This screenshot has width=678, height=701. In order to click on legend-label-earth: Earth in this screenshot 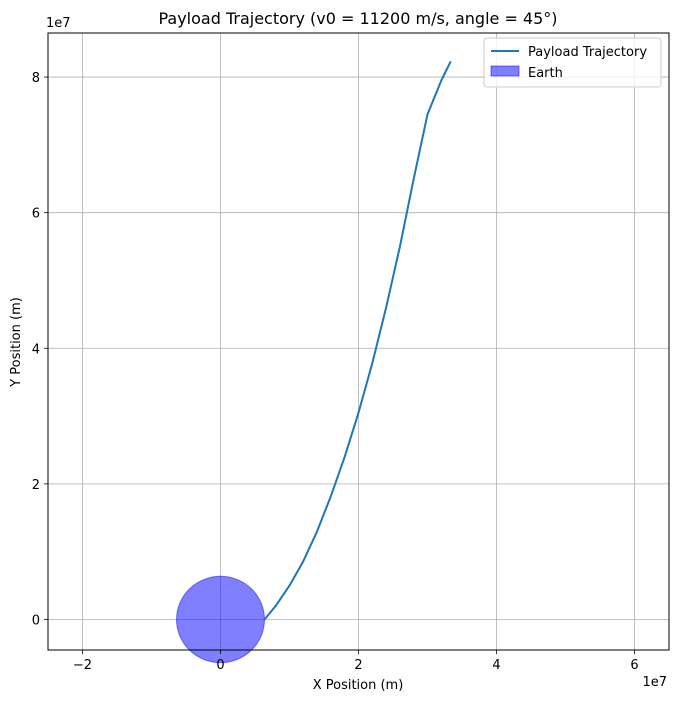, I will do `click(545, 73)`.